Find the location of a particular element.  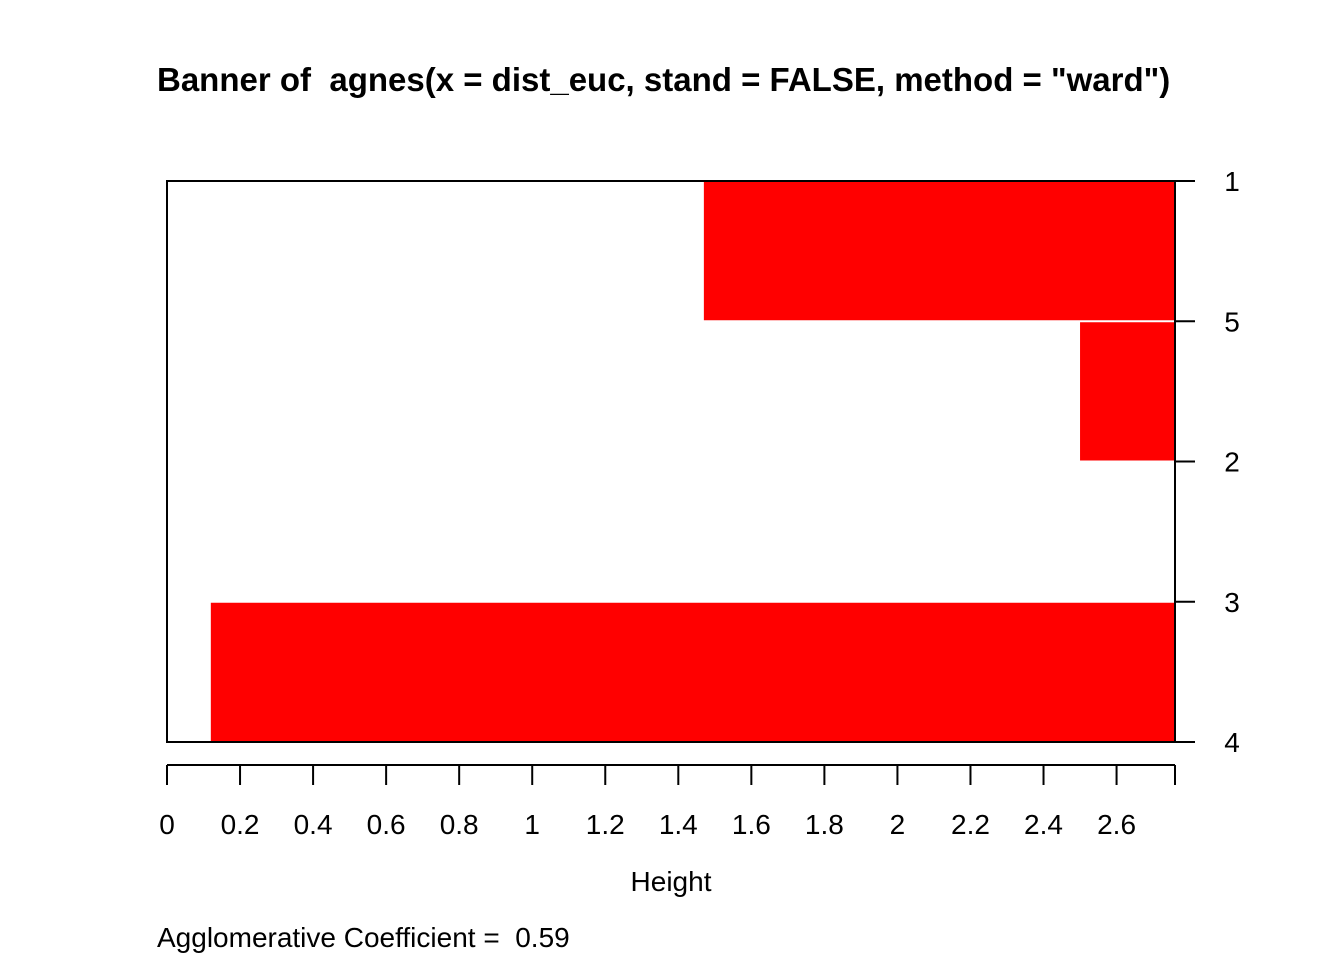

x-tick-label: 0.2 is located at coordinates (240, 824).